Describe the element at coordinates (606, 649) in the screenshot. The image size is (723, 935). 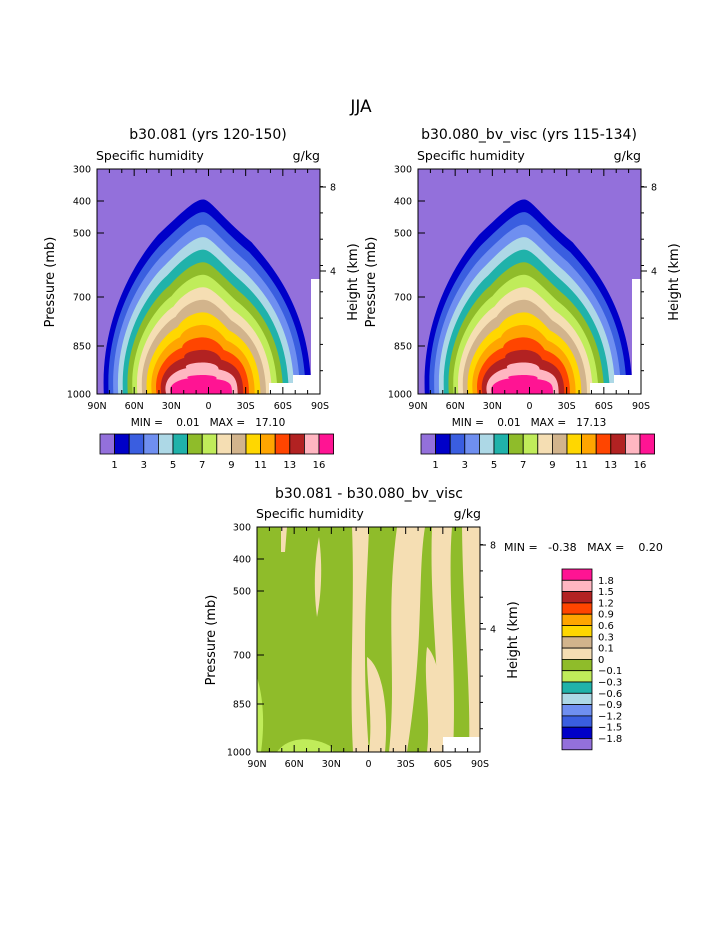
I see `colorbar-label: 0.1` at that location.